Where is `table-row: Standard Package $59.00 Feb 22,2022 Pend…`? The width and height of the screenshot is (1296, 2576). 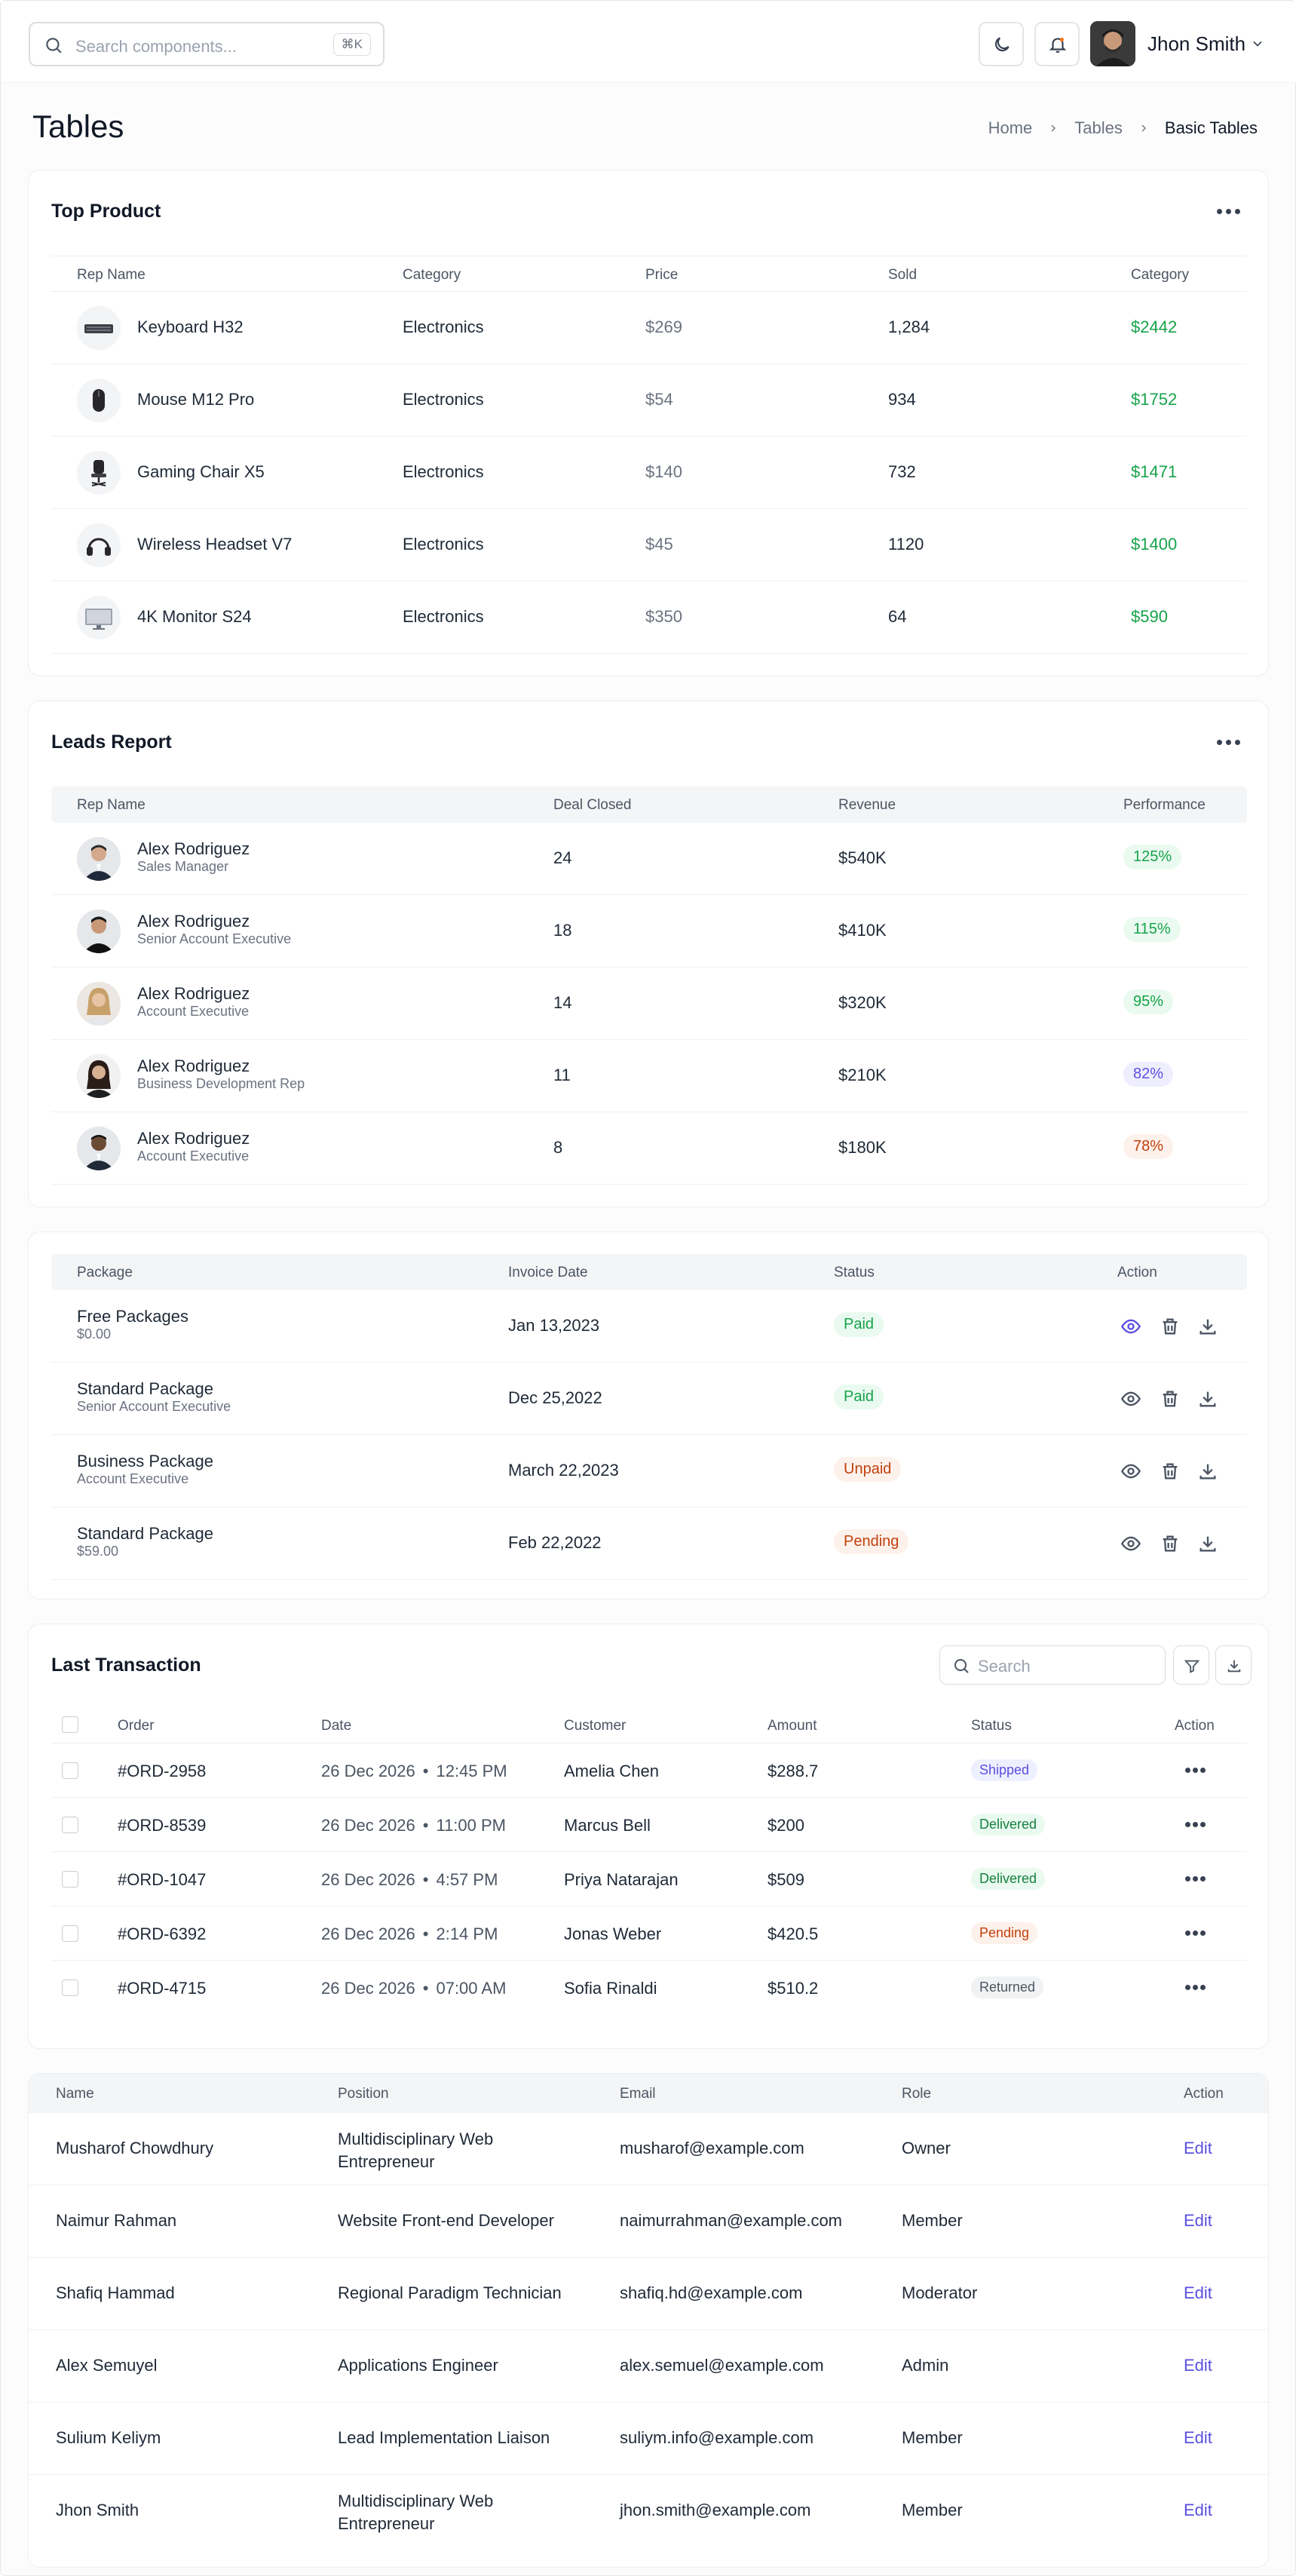
table-row: Standard Package $59.00 Feb 22,2022 Pend… is located at coordinates (649, 1543).